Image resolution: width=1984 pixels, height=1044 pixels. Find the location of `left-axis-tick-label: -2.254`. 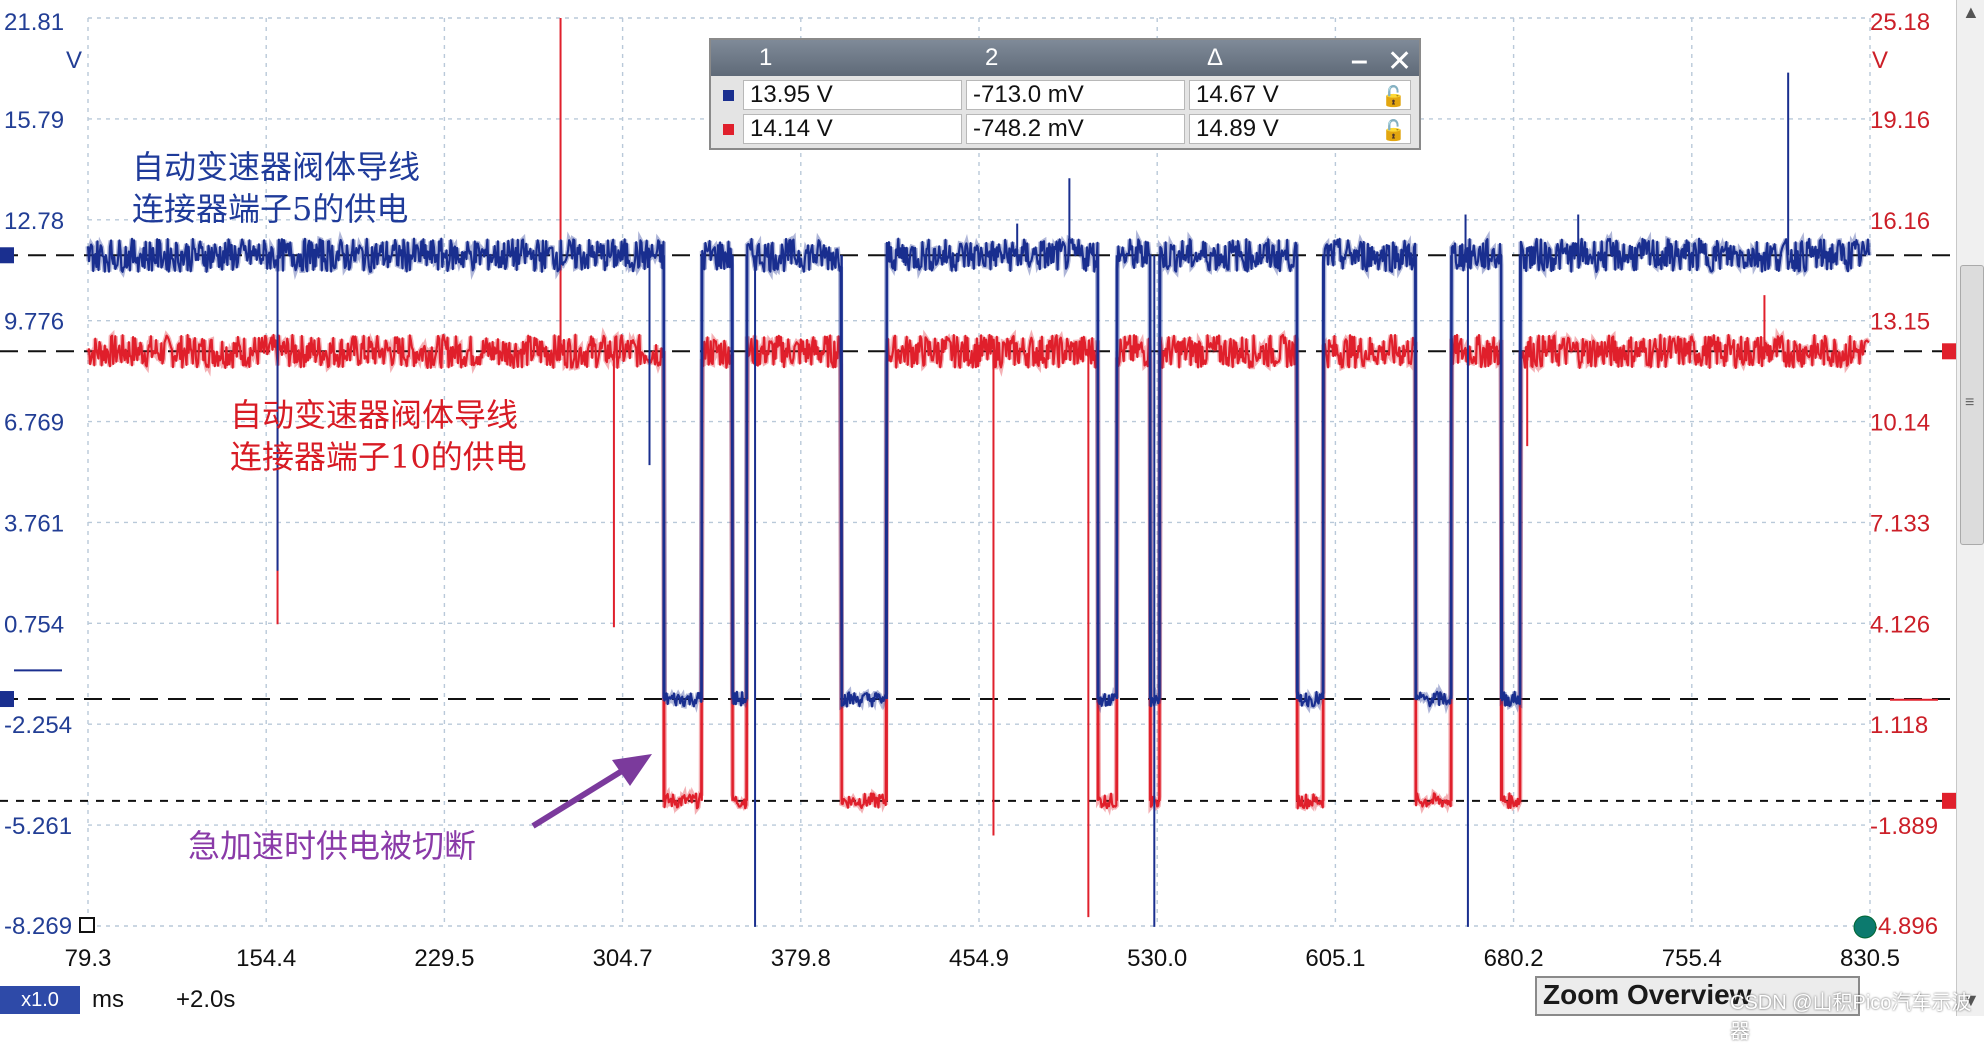

left-axis-tick-label: -2.254 is located at coordinates (38, 725).